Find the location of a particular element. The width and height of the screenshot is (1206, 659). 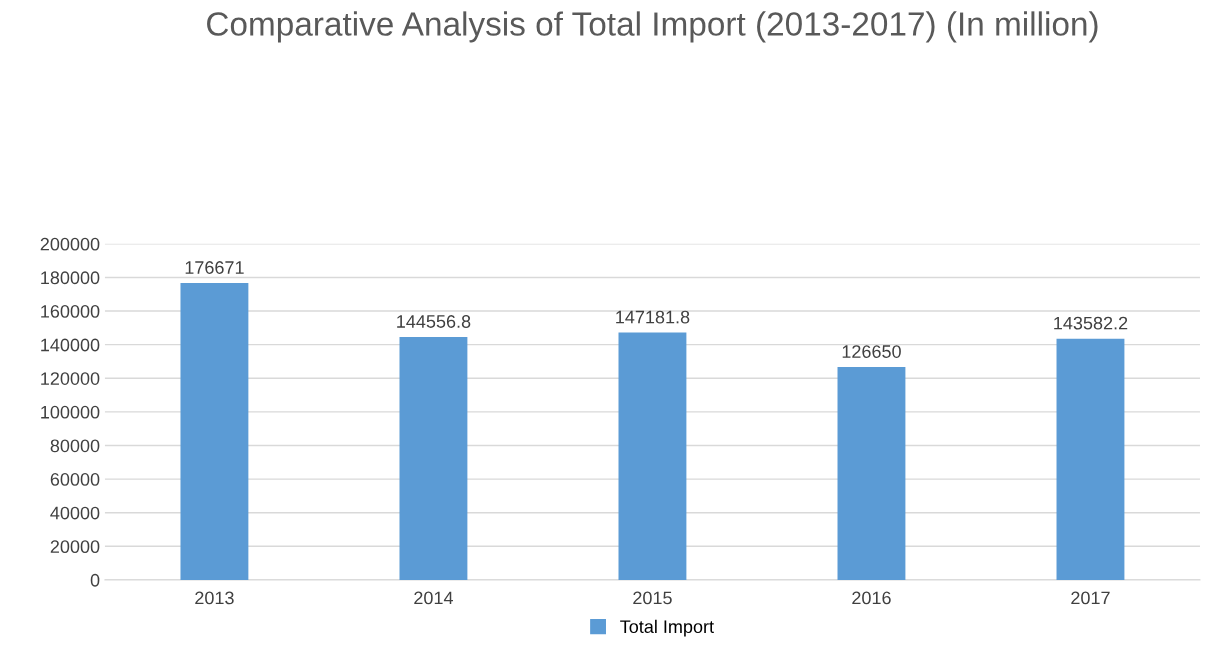

x-tick-label: 2016 is located at coordinates (871, 598).